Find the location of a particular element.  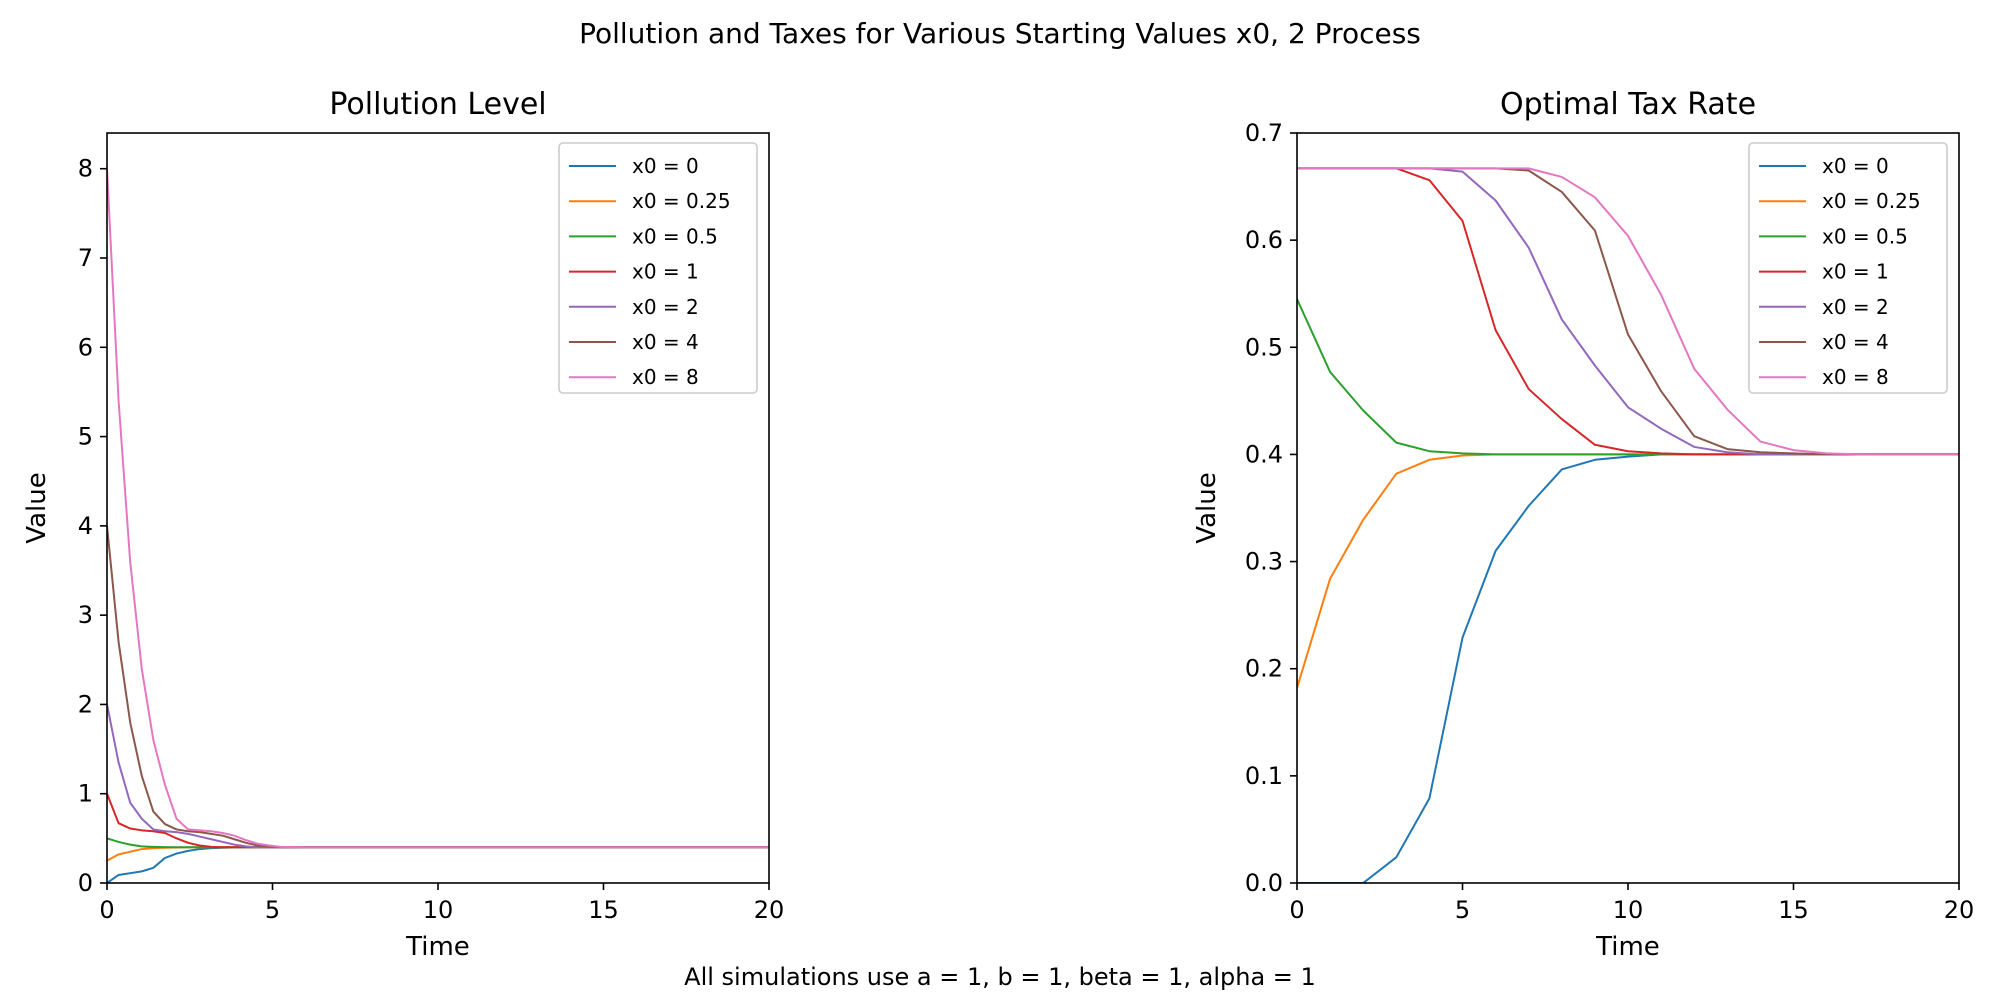

pollution-legend-label-x0-8: x0 = 8 is located at coordinates (665, 377).